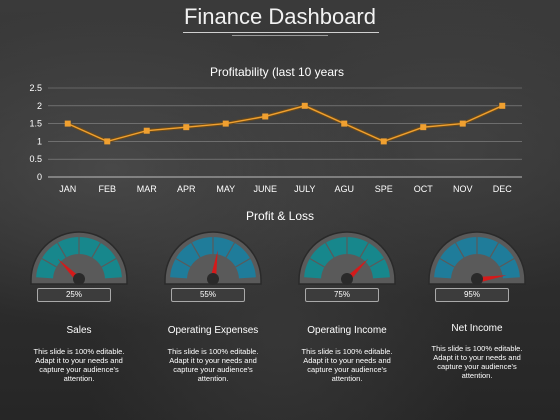 The width and height of the screenshot is (560, 420). What do you see at coordinates (39, 141) in the screenshot?
I see `y-tick-label: 1` at bounding box center [39, 141].